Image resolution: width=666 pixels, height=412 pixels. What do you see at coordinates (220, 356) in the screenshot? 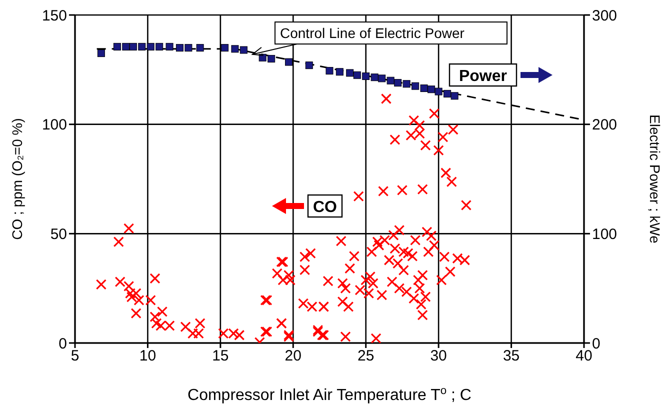
I see `x-tick-label: 15` at bounding box center [220, 356].